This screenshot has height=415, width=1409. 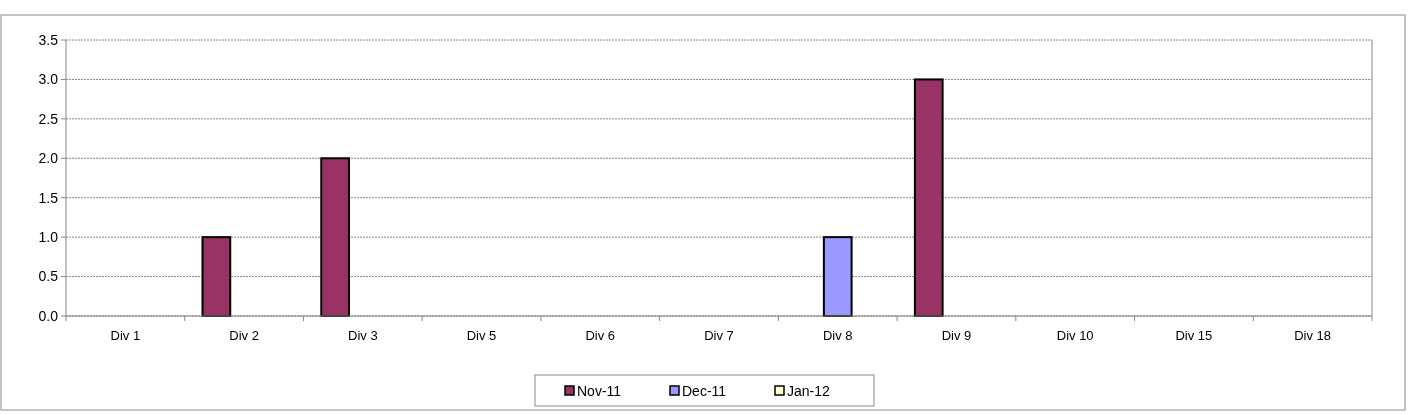 I want to click on y-tick-label: 1.0, so click(x=48, y=237).